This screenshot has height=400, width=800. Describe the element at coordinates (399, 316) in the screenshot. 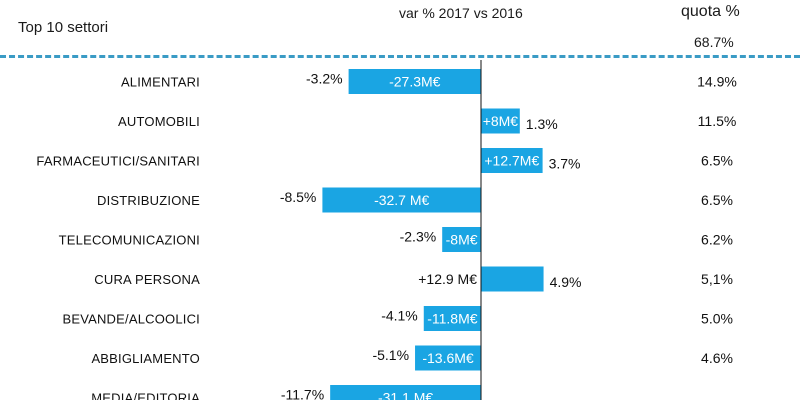

I see `percent-label: -4.1%` at that location.